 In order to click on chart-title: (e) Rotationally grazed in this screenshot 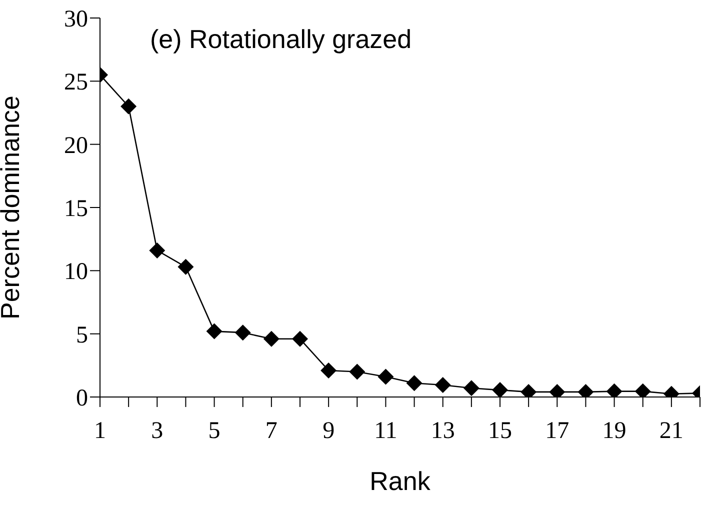, I will do `click(281, 39)`.